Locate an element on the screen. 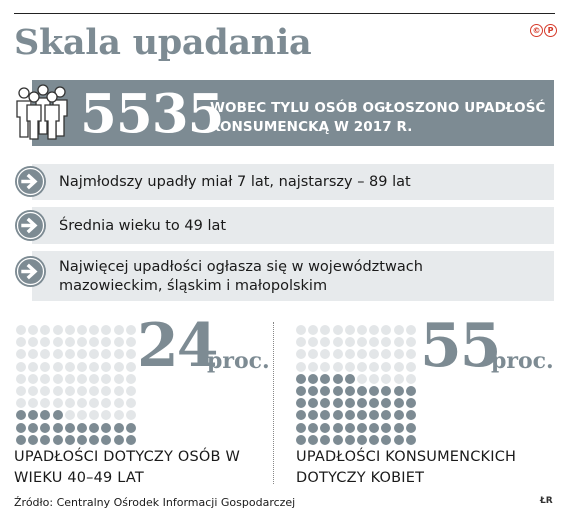  stat-unit: proc. is located at coordinates (238, 361).